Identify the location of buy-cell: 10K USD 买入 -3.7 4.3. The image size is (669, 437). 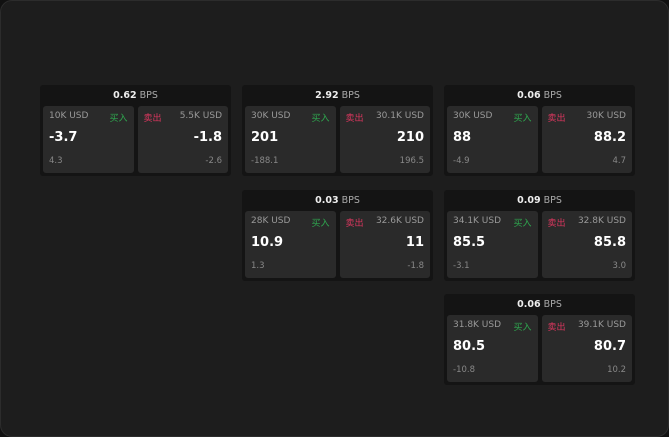
(88, 139).